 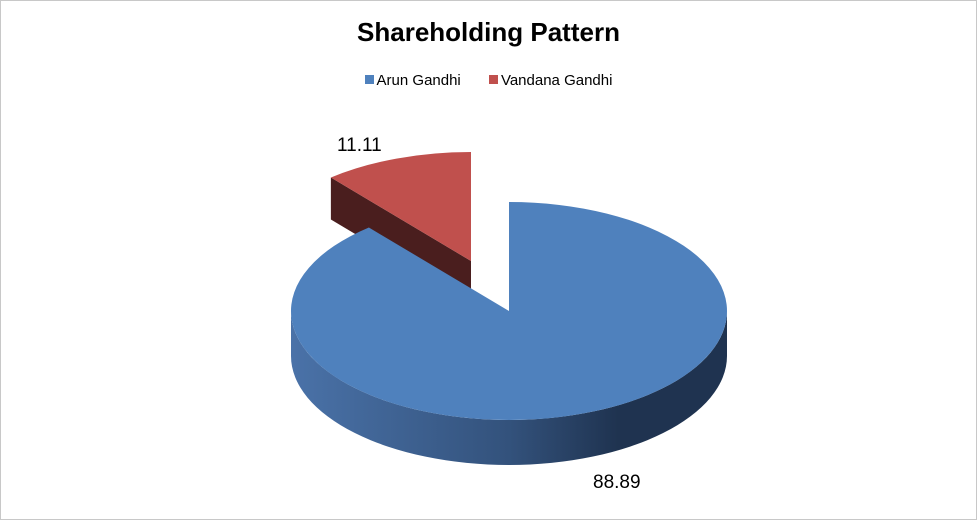 What do you see at coordinates (418, 80) in the screenshot?
I see `legend-label: Arun Gandhi` at bounding box center [418, 80].